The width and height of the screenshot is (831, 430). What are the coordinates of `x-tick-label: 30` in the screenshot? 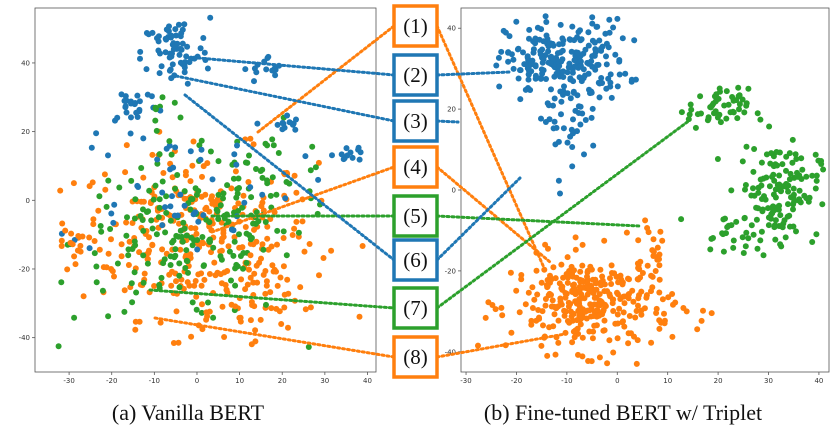 It's located at (324, 381).